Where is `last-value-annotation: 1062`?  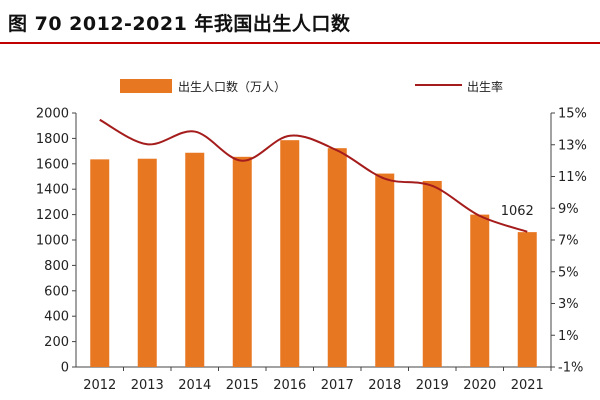
last-value-annotation: 1062 is located at coordinates (517, 211).